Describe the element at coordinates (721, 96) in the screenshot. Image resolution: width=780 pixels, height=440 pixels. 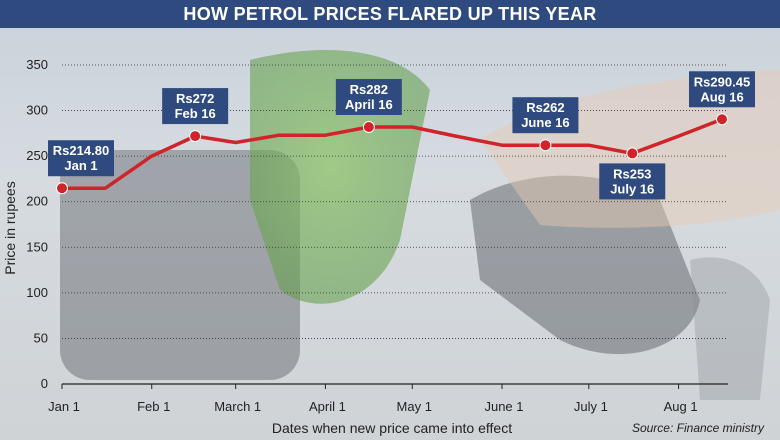
I see `data-label-date: Aug 16` at that location.